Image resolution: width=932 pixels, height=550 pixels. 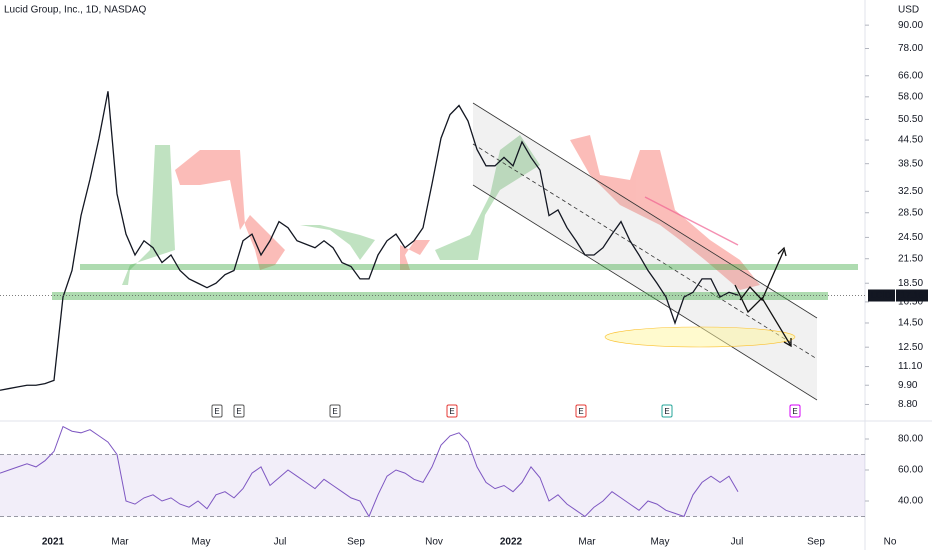 I want to click on price-tag, so click(x=912, y=295).